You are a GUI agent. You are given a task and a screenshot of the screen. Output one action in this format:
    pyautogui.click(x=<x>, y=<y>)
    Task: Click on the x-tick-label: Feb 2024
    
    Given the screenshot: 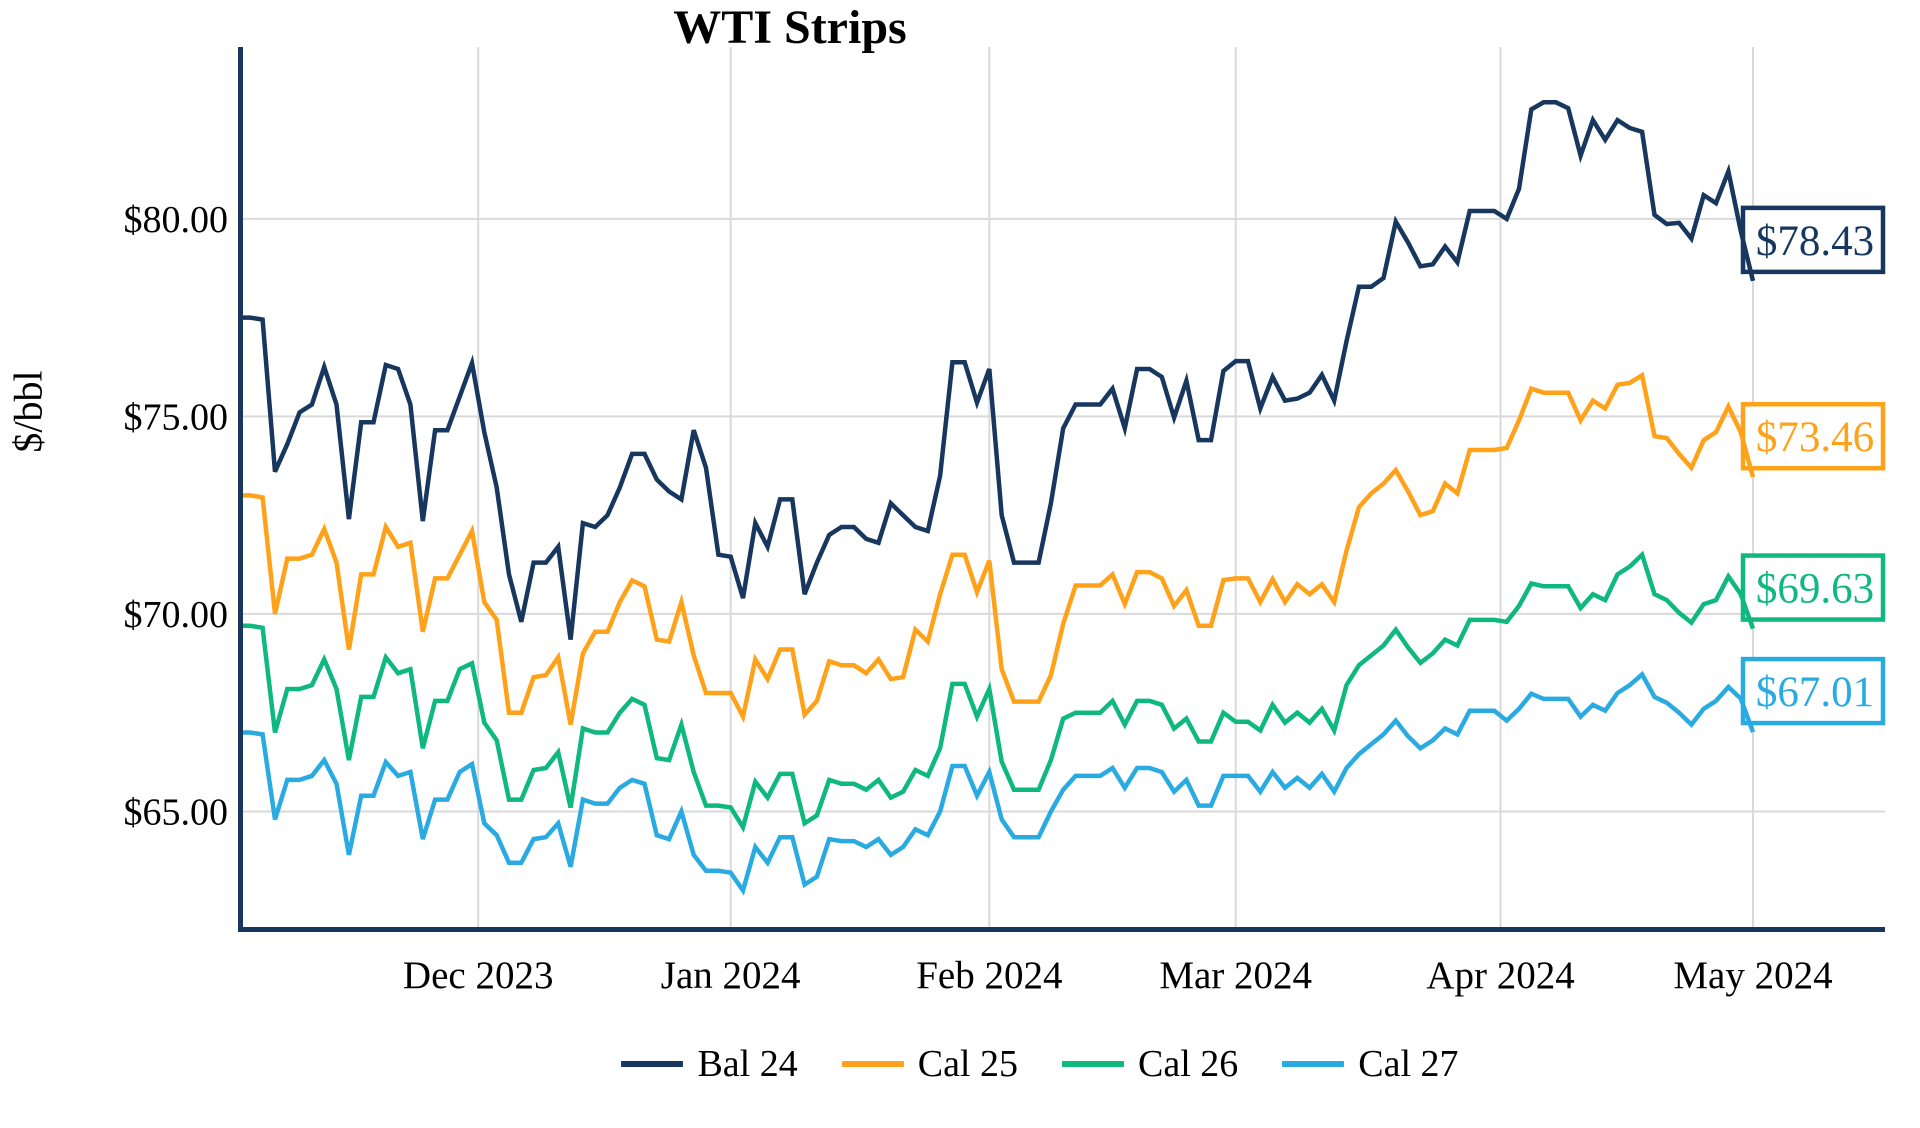 What is the action you would take?
    pyautogui.click(x=989, y=975)
    